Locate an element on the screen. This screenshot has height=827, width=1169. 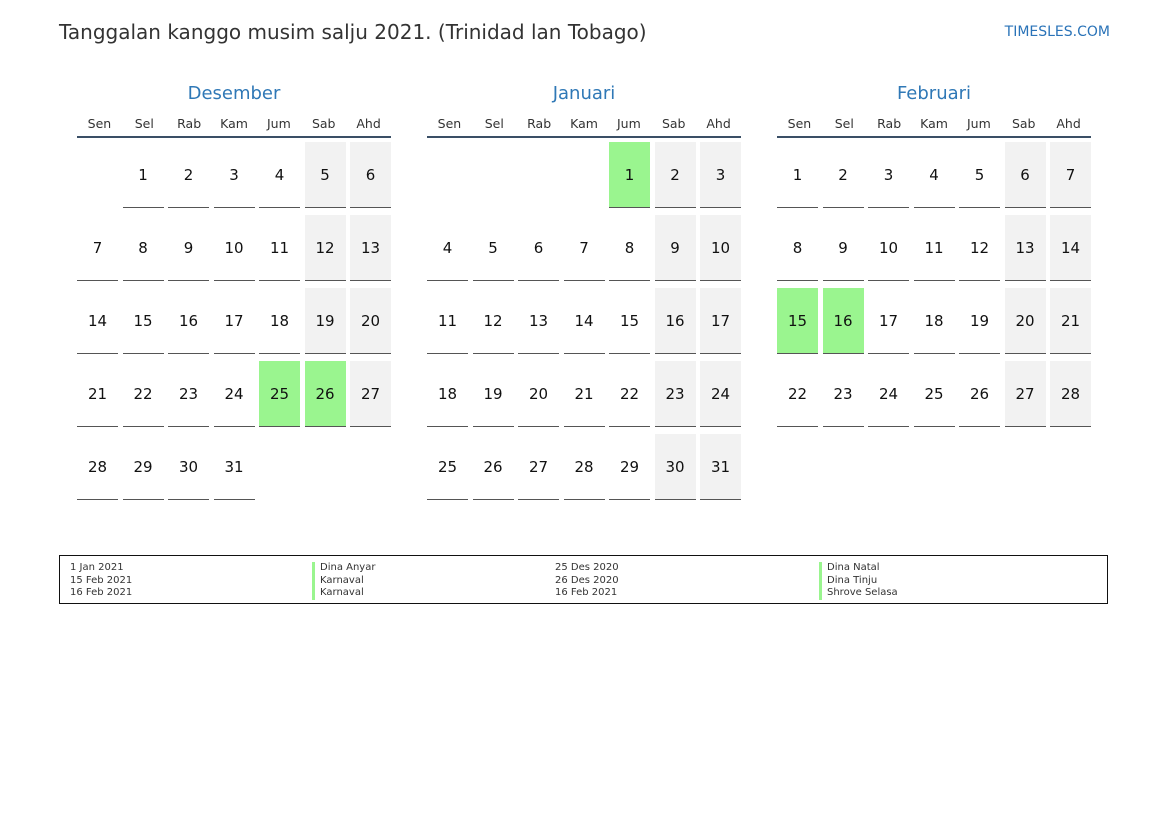
month-name: Januari is located at coordinates (584, 93).